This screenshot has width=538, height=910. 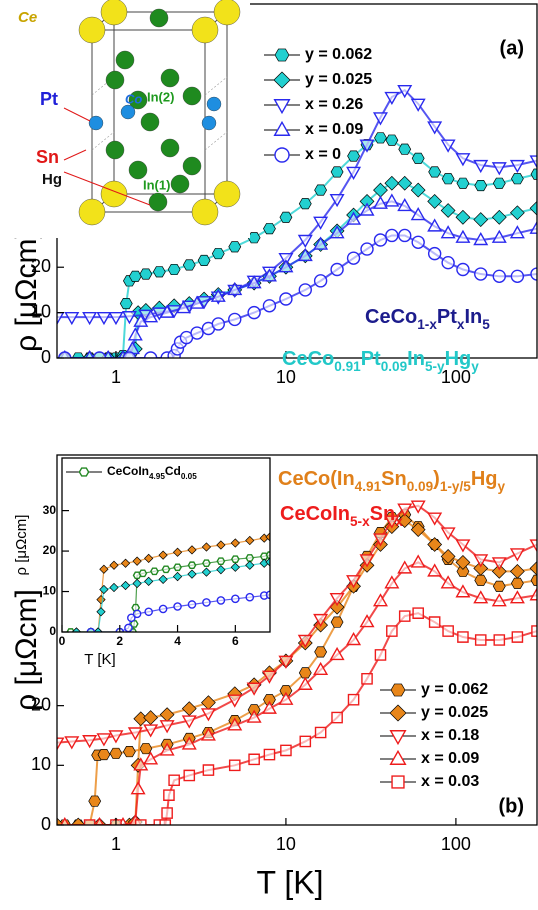 I want to click on crystal-label: Co, so click(x=133, y=98).